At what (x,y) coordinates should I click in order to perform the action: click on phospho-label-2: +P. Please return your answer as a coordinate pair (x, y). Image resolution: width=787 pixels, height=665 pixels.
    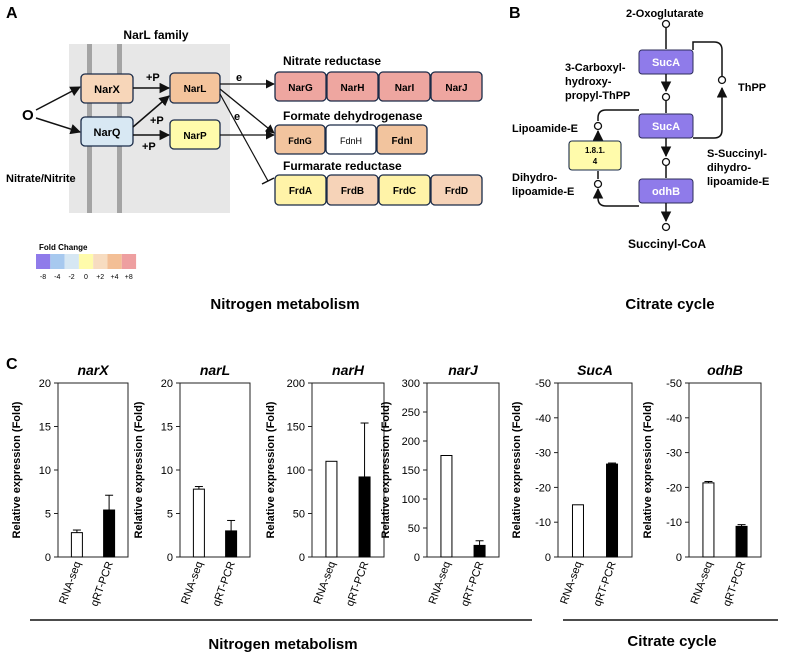
    Looking at the image, I should click on (157, 121).